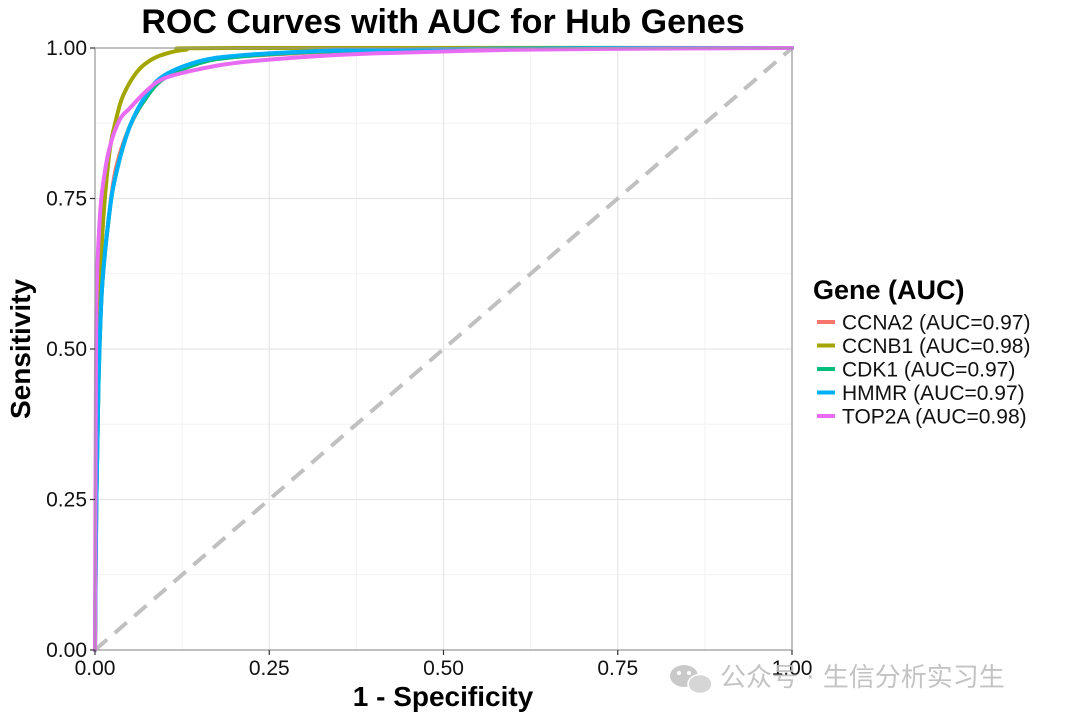 Image resolution: width=1080 pixels, height=720 pixels. I want to click on x-tick-label: 0.50, so click(443, 668).